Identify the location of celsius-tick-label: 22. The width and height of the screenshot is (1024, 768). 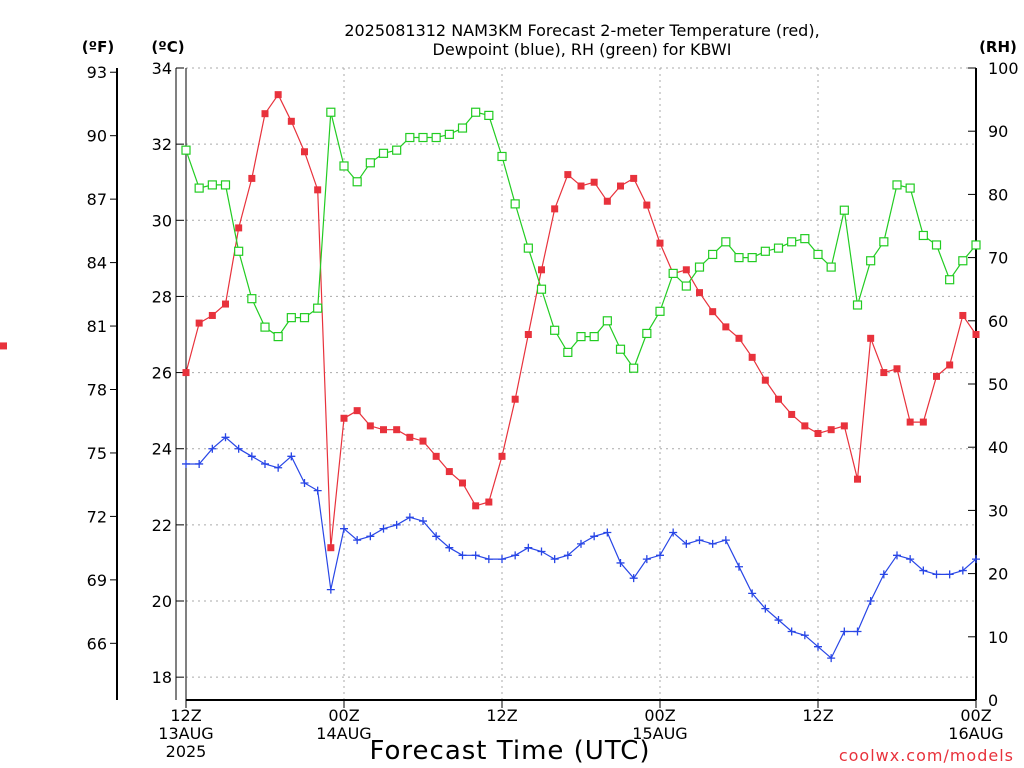
(162, 525).